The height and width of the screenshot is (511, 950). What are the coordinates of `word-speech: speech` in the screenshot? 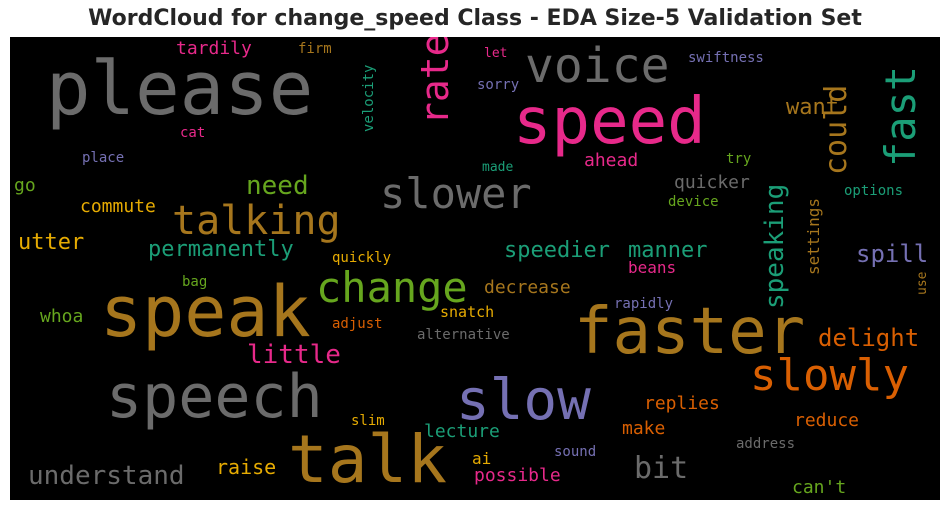 It's located at (214, 397).